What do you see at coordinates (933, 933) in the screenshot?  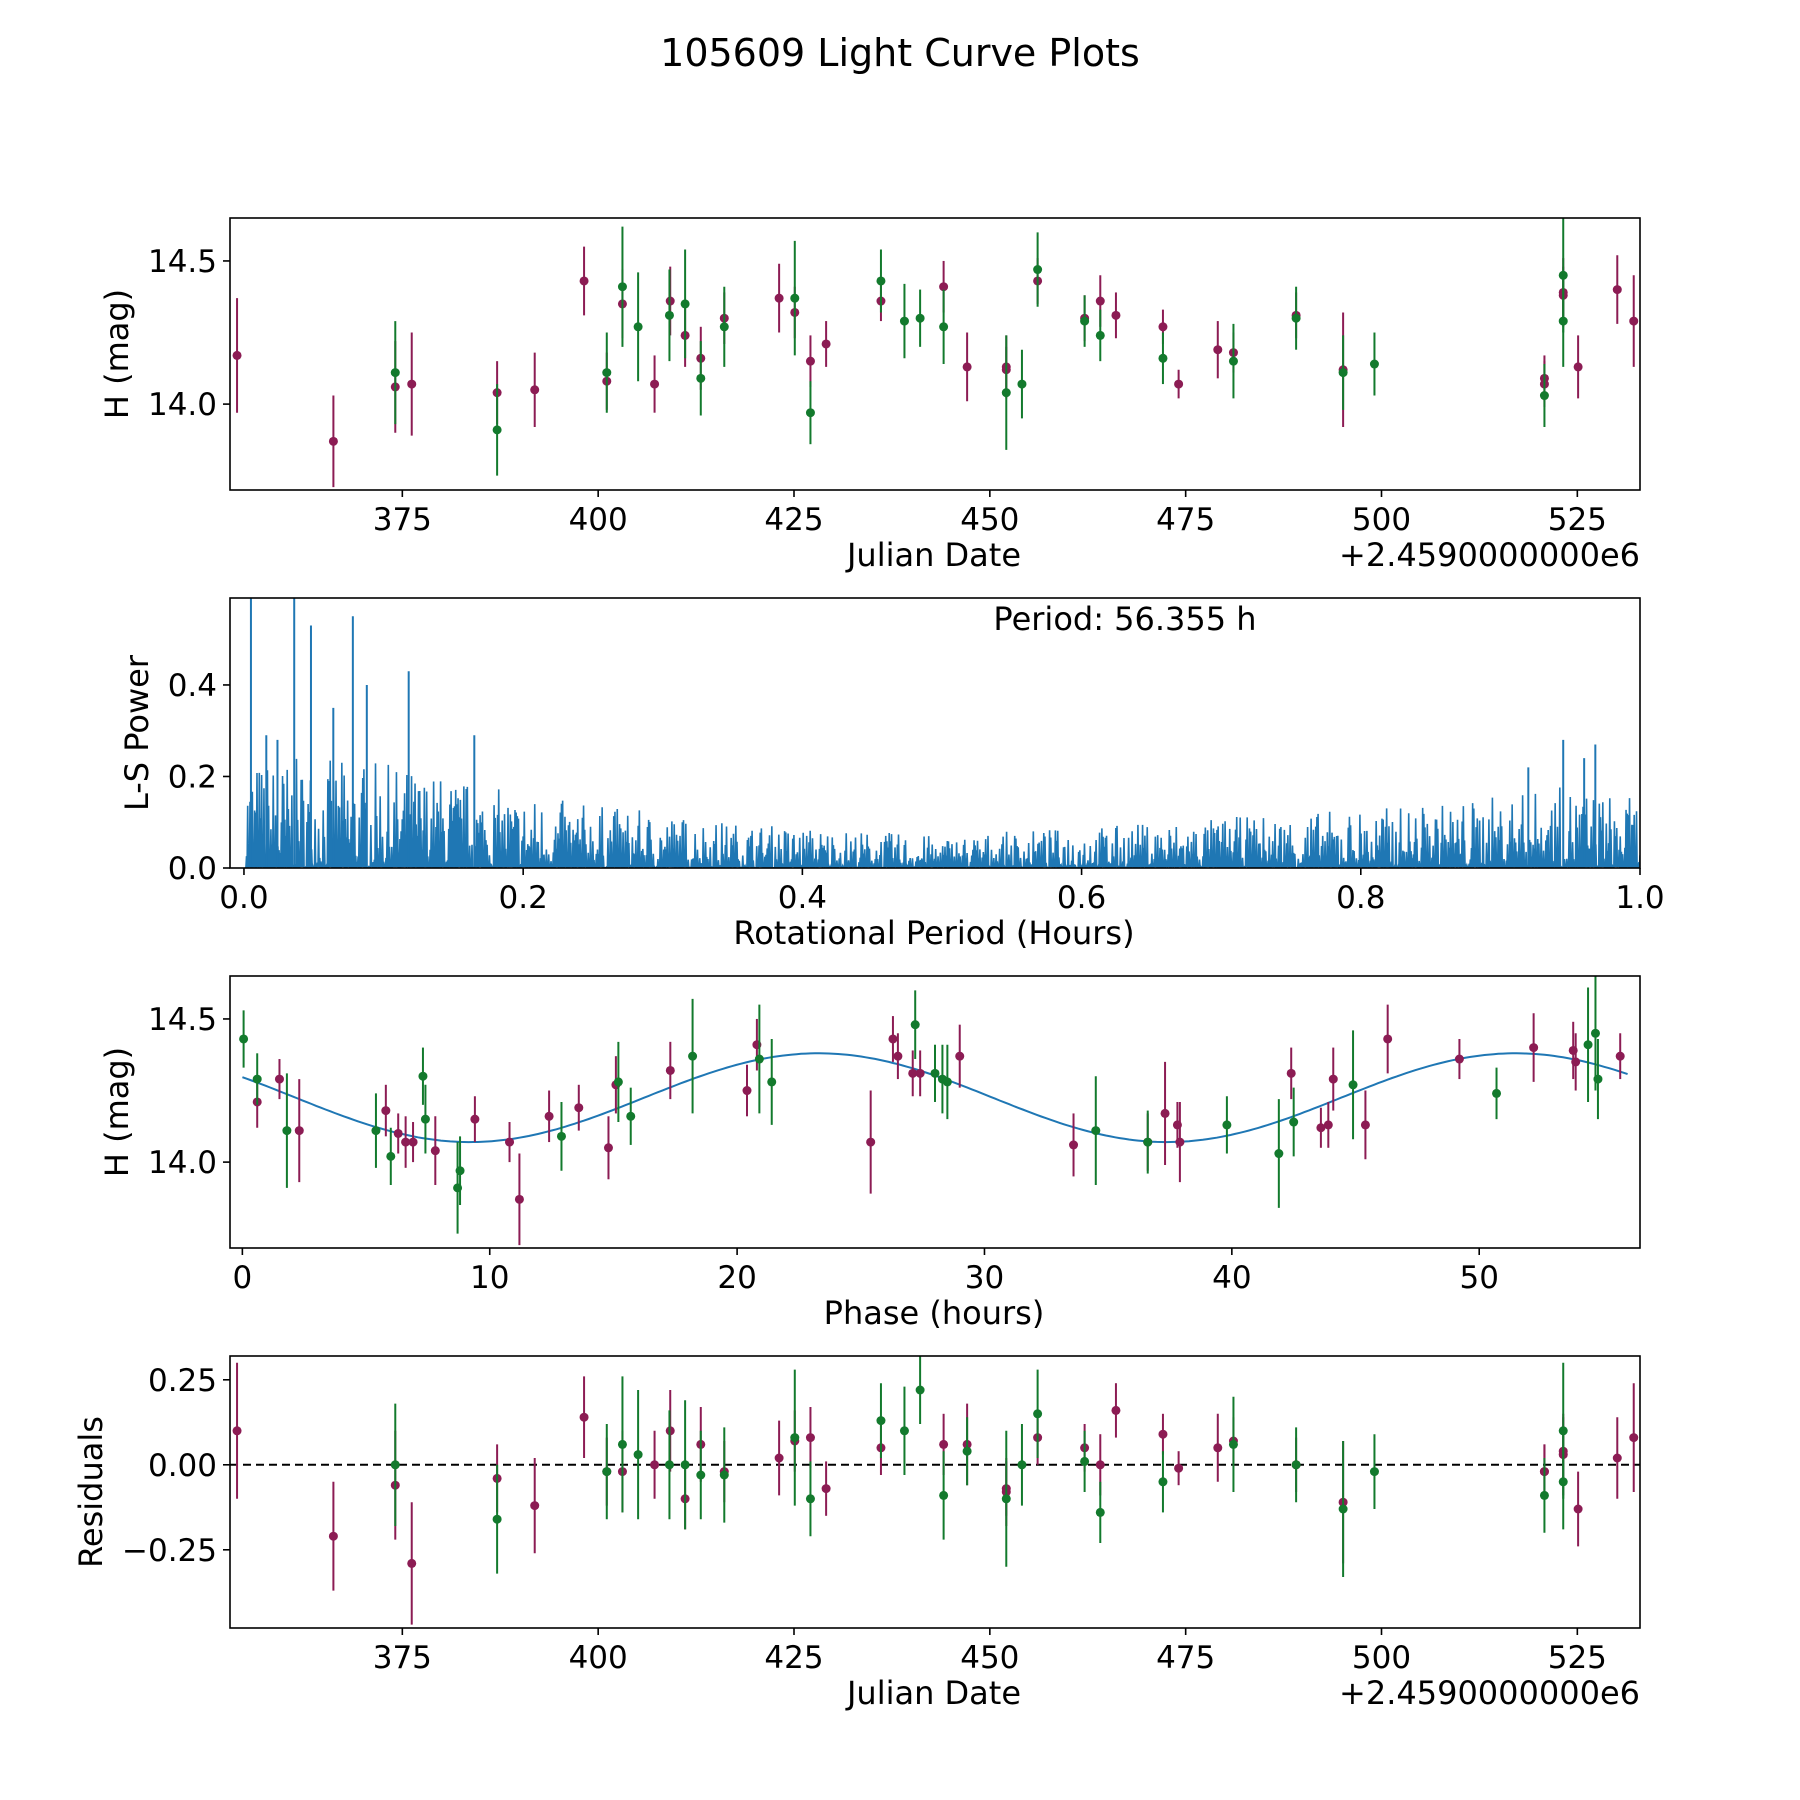 I see `x-axis-label: Rotational Period (Hours)` at bounding box center [933, 933].